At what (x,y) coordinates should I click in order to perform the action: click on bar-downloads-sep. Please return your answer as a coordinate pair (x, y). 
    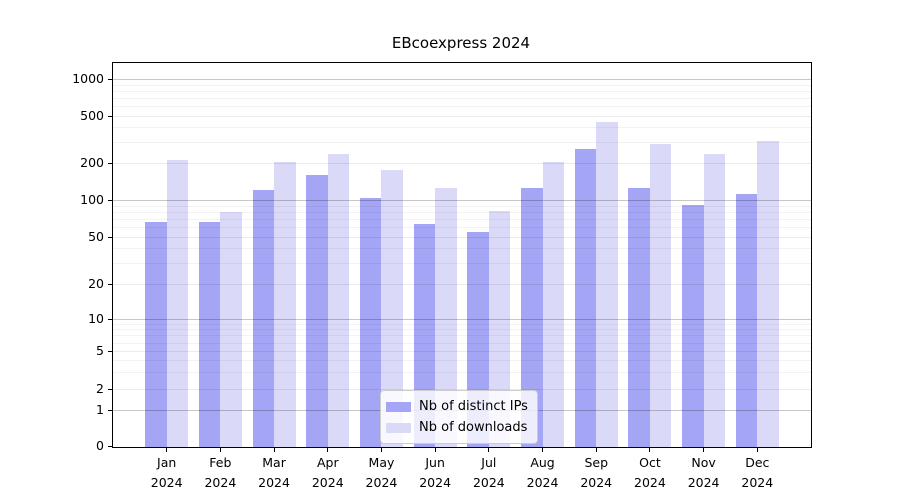
    Looking at the image, I should click on (607, 284).